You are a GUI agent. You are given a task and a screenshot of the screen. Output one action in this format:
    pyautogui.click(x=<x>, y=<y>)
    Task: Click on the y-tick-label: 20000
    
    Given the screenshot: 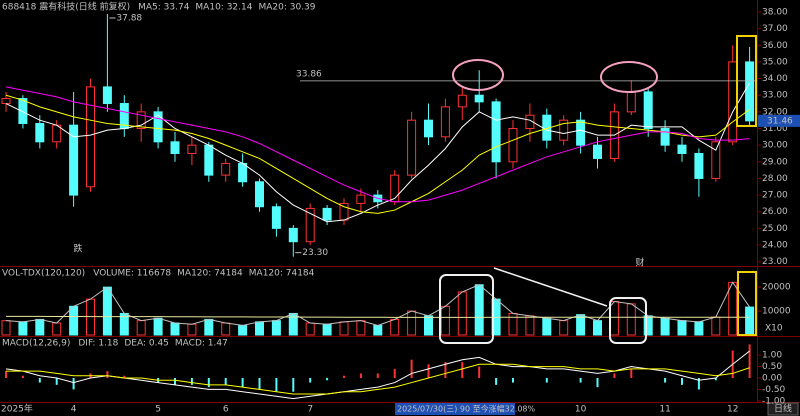 What is the action you would take?
    pyautogui.click(x=776, y=288)
    